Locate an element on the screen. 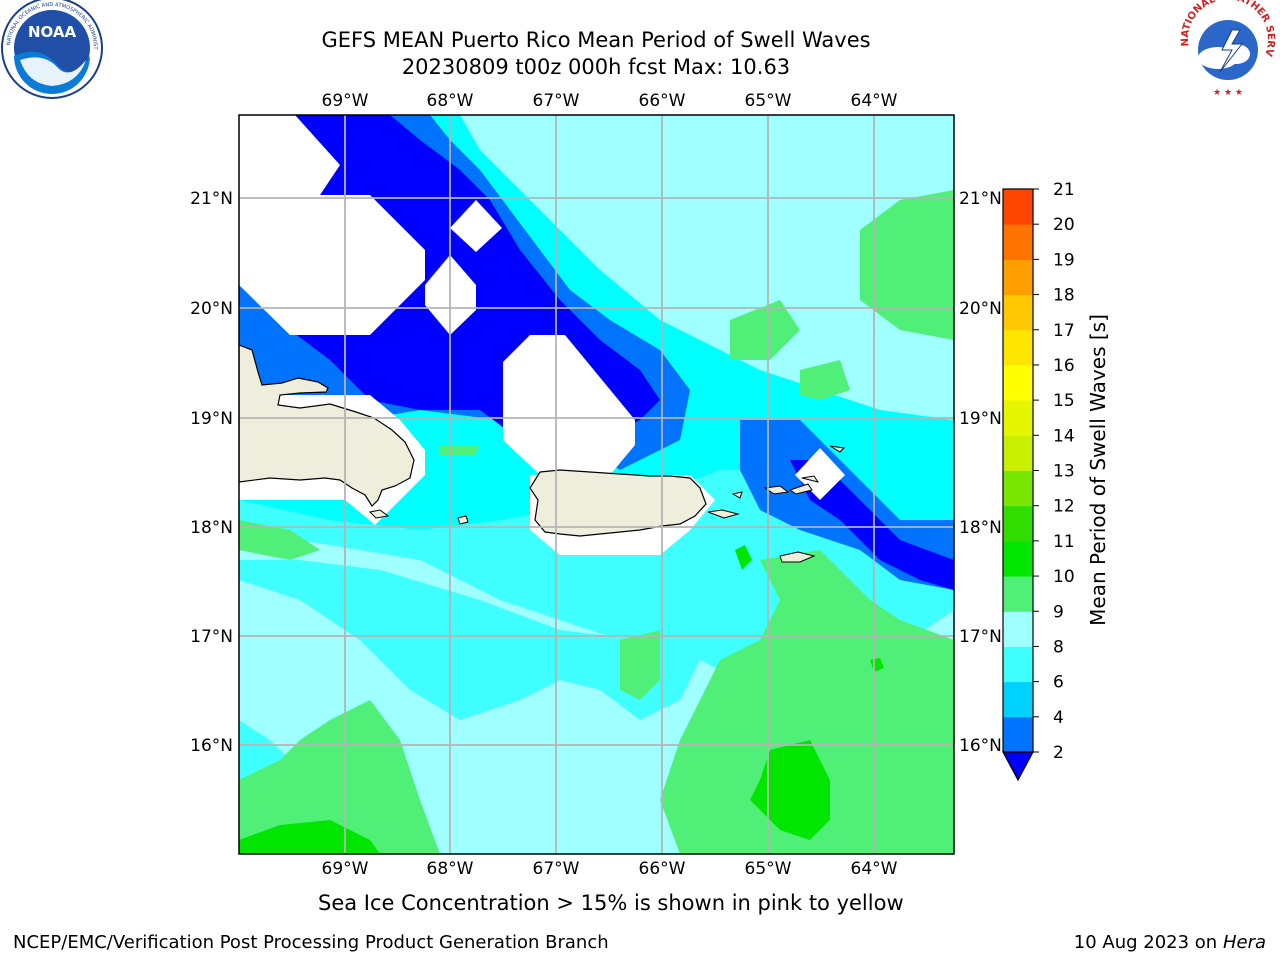  colorbar: 2 4 6 8 9 10 11 12 13 14 15 16 17 18 19 20 21 is located at coordinates (1038, 481).